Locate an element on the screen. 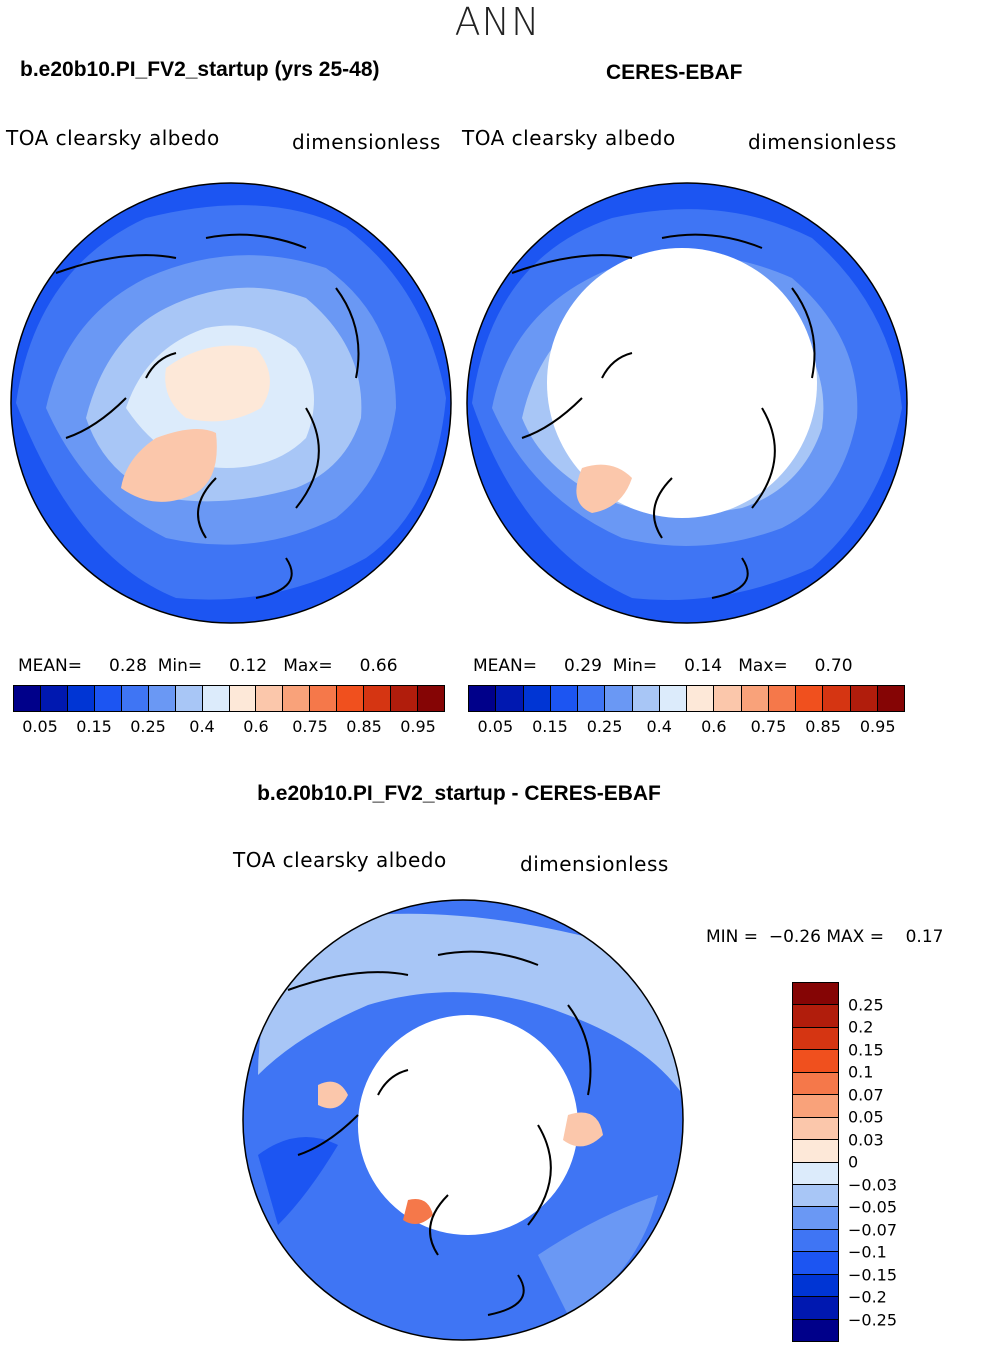 The width and height of the screenshot is (995, 1352). diff-map-region-pos-siberia is located at coordinates (583, 1129).